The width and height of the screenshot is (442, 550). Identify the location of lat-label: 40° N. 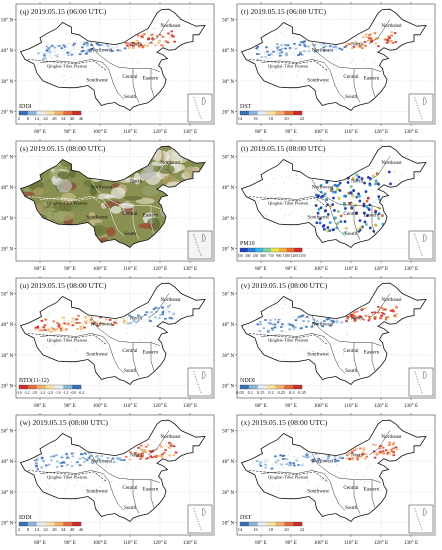
(7, 50).